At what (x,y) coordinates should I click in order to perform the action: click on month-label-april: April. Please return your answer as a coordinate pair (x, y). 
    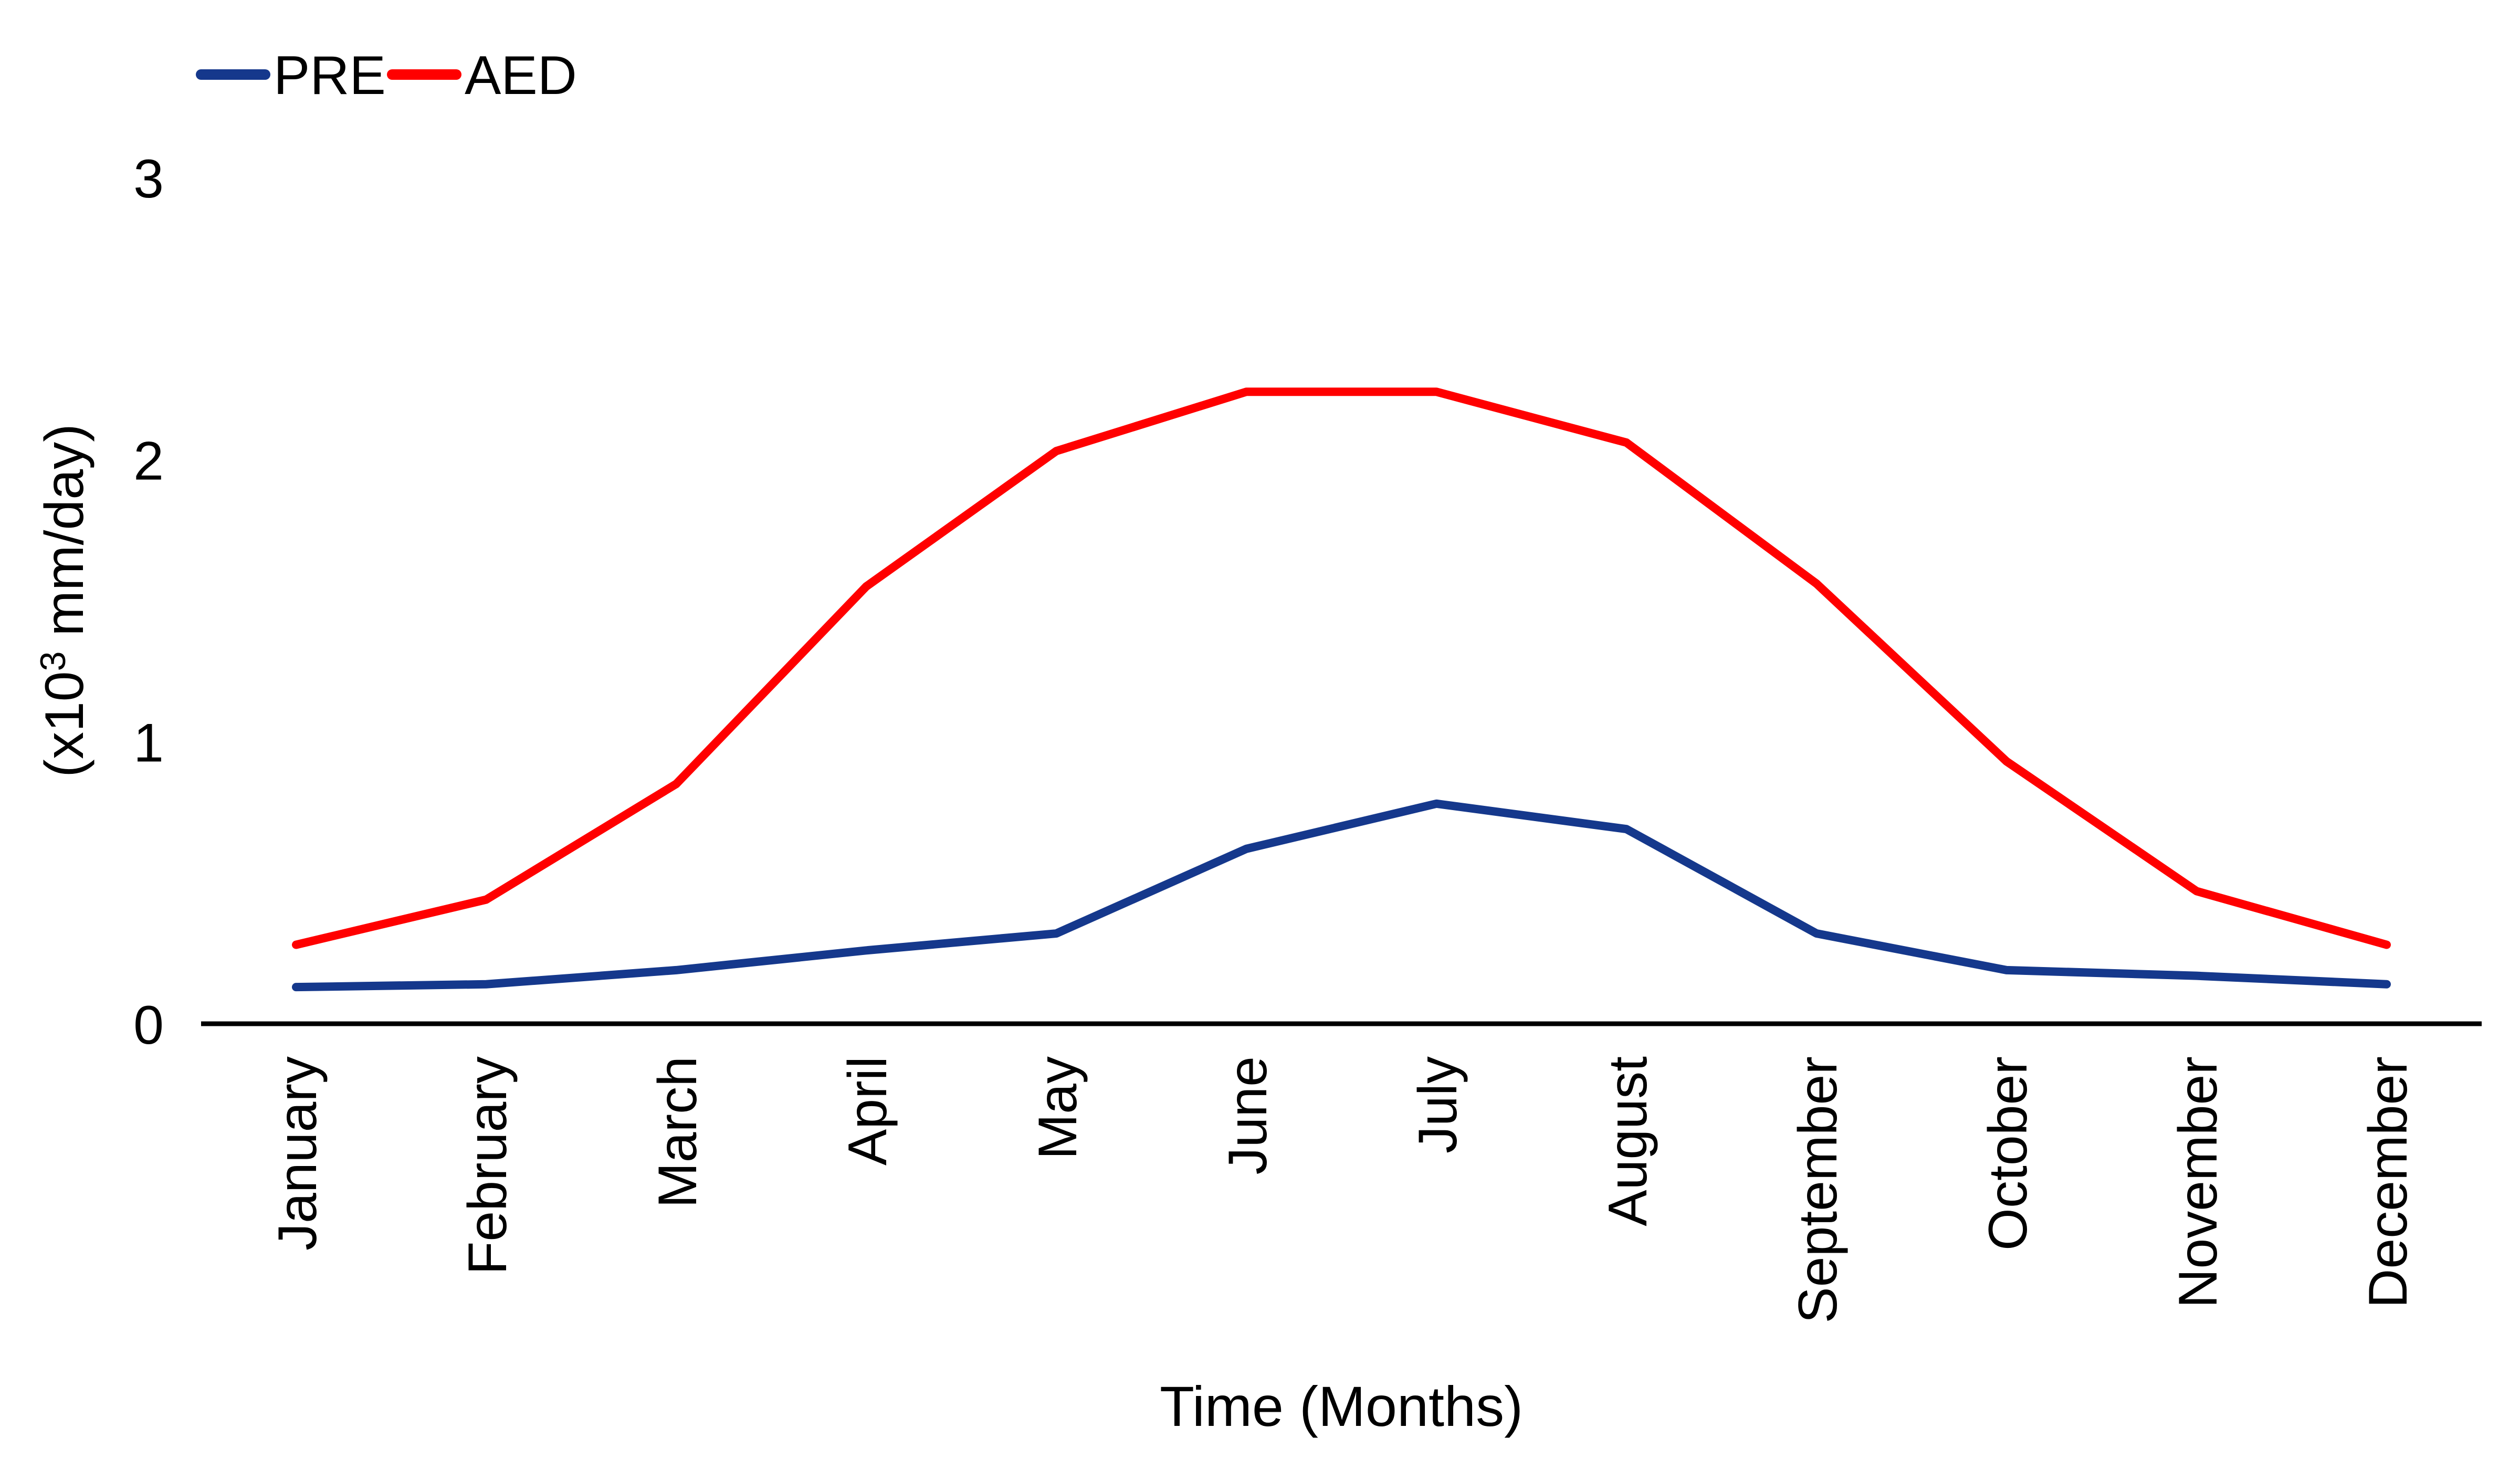
    Looking at the image, I should click on (867, 1111).